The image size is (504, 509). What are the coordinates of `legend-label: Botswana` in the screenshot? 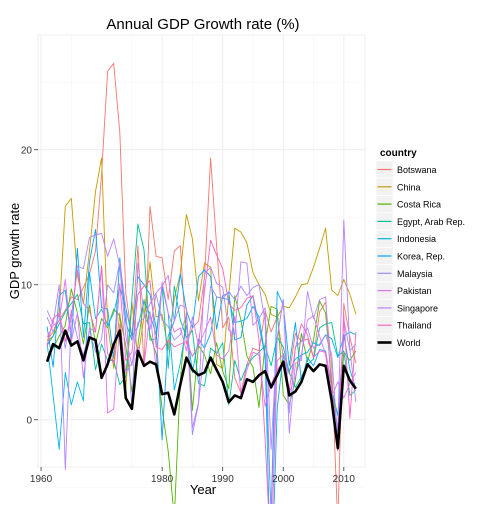 It's located at (417, 170).